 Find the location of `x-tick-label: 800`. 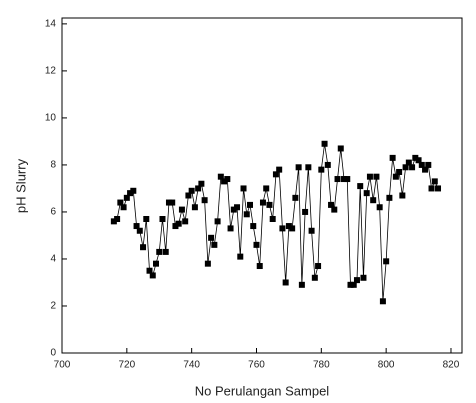

x-tick-label: 800 is located at coordinates (386, 365).